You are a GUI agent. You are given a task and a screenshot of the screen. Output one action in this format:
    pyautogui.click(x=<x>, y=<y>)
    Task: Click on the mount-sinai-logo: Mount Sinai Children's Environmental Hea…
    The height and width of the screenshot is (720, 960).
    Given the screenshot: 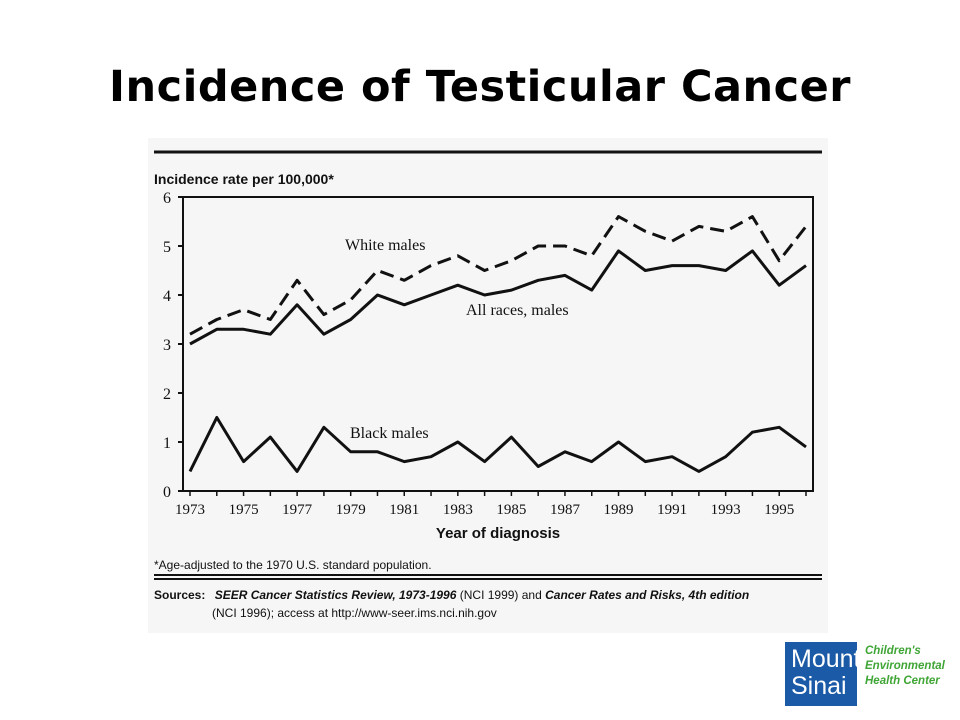 What is the action you would take?
    pyautogui.click(x=872, y=674)
    